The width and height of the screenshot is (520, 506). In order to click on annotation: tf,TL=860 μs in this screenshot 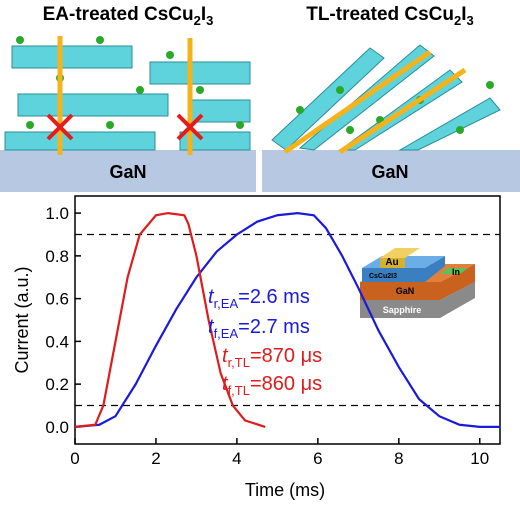, I will do `click(272, 385)`.